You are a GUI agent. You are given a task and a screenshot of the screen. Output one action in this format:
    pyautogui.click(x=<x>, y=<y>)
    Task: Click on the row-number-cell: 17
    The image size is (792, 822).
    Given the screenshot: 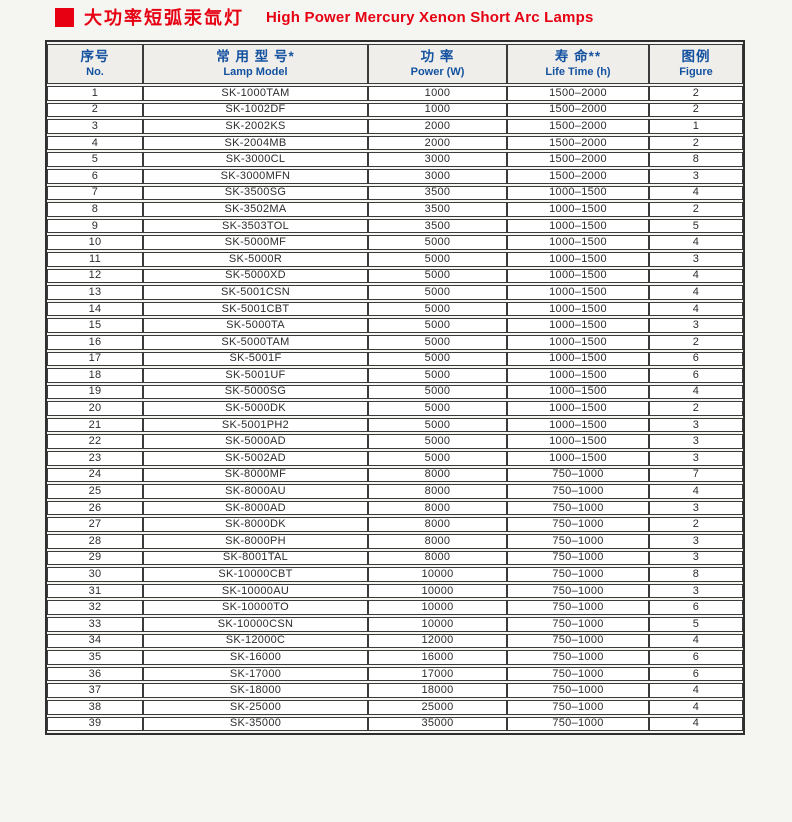 What is the action you would take?
    pyautogui.click(x=95, y=359)
    